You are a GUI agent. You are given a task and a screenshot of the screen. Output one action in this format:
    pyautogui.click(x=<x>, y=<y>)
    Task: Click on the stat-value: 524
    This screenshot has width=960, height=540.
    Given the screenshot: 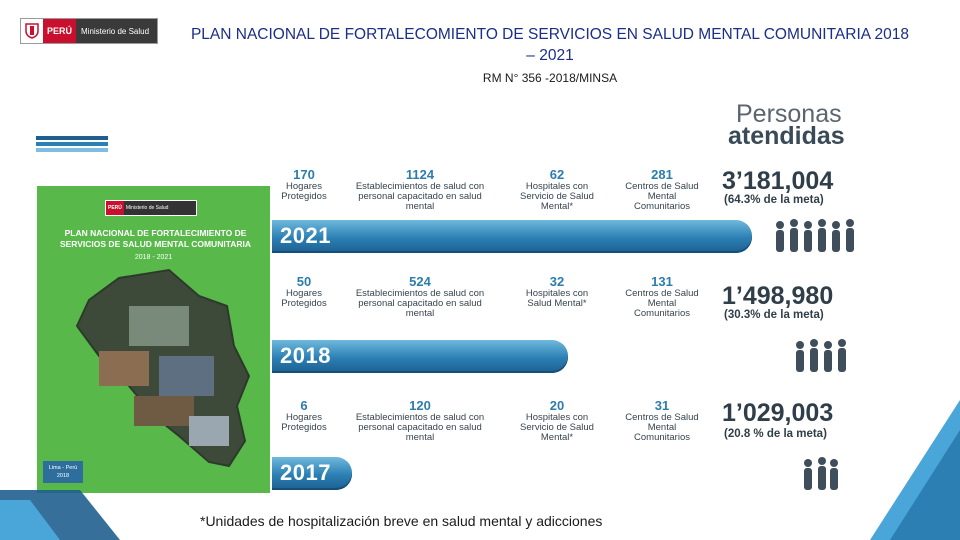 What is the action you would take?
    pyautogui.click(x=420, y=281)
    